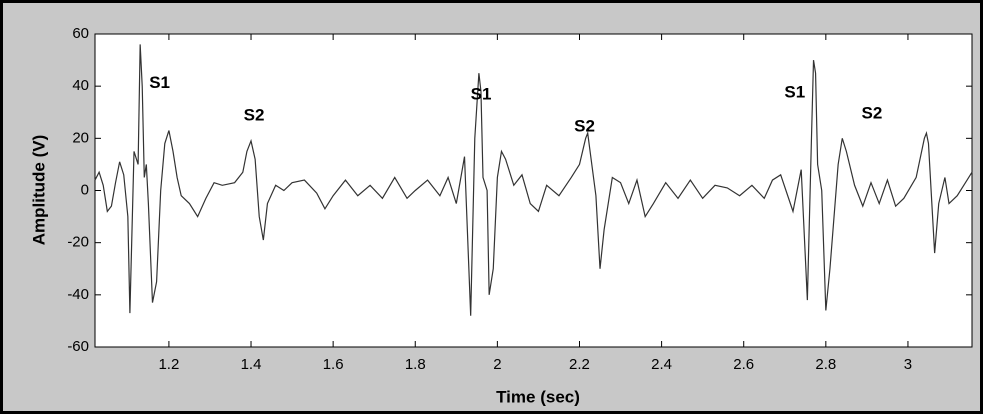  Describe the element at coordinates (743, 364) in the screenshot. I see `x-tick-label: 2.6` at that location.